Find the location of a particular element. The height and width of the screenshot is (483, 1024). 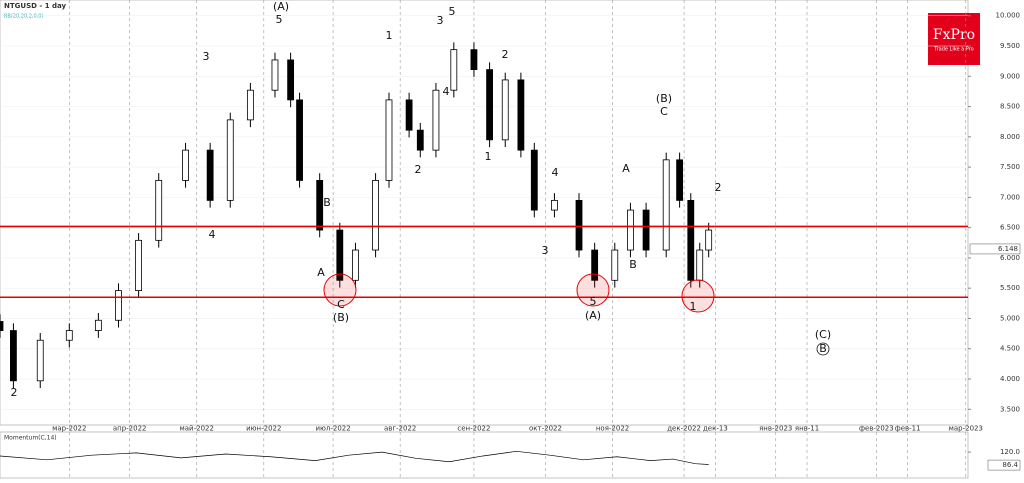

y-tick-label: 120.0 is located at coordinates (1010, 452).